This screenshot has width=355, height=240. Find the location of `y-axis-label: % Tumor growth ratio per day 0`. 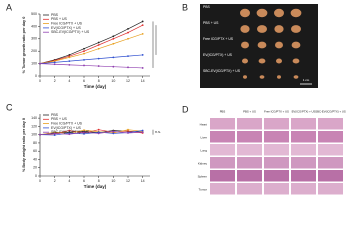

y-axis-label: % Tumor growth ratio per day 0 is located at coordinates (24, 45).